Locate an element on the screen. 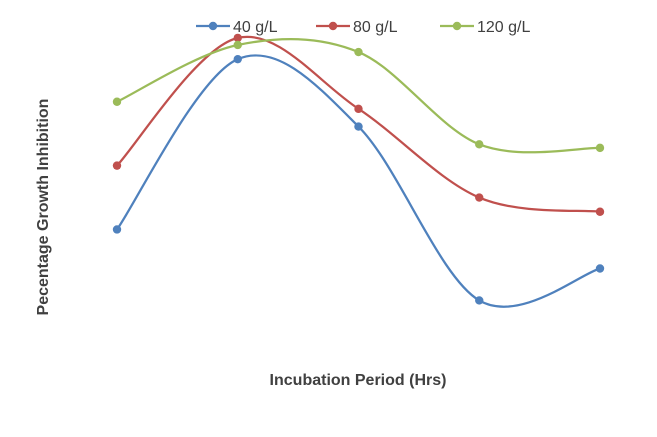 This screenshot has width=657, height=437. legend-label-80-g-l: 80 g/L is located at coordinates (375, 27).